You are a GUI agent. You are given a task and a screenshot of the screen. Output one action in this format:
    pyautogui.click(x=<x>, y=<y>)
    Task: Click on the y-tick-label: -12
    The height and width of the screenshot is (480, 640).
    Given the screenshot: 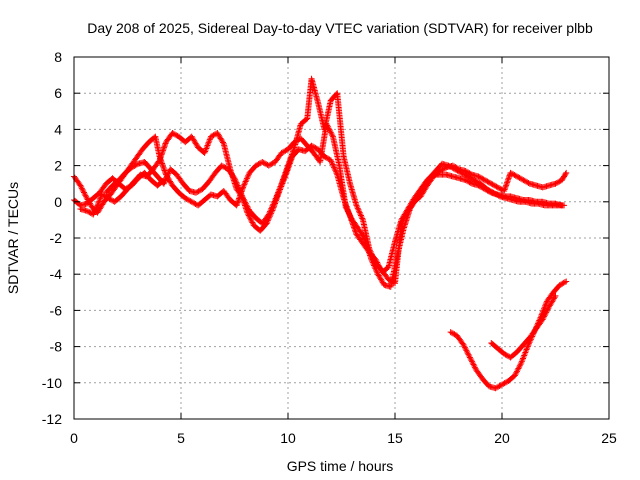 What is the action you would take?
    pyautogui.click(x=52, y=419)
    